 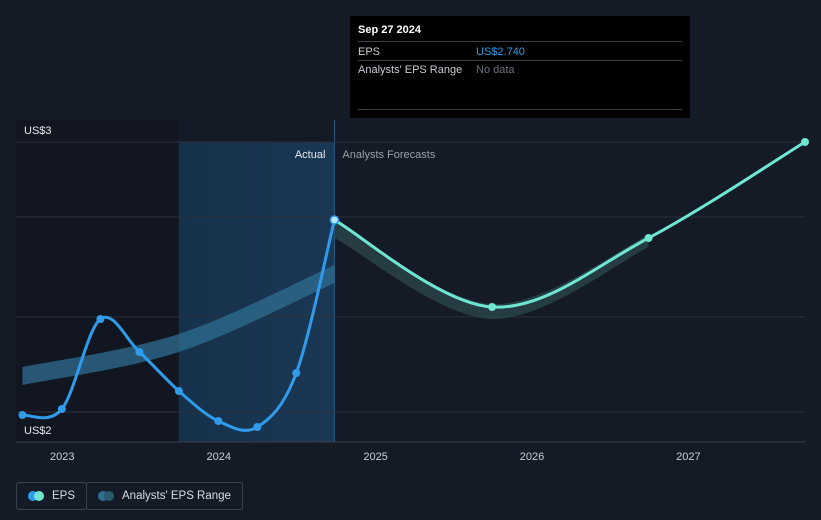 I want to click on y-axis-bottom-label: US$2, so click(x=38, y=431).